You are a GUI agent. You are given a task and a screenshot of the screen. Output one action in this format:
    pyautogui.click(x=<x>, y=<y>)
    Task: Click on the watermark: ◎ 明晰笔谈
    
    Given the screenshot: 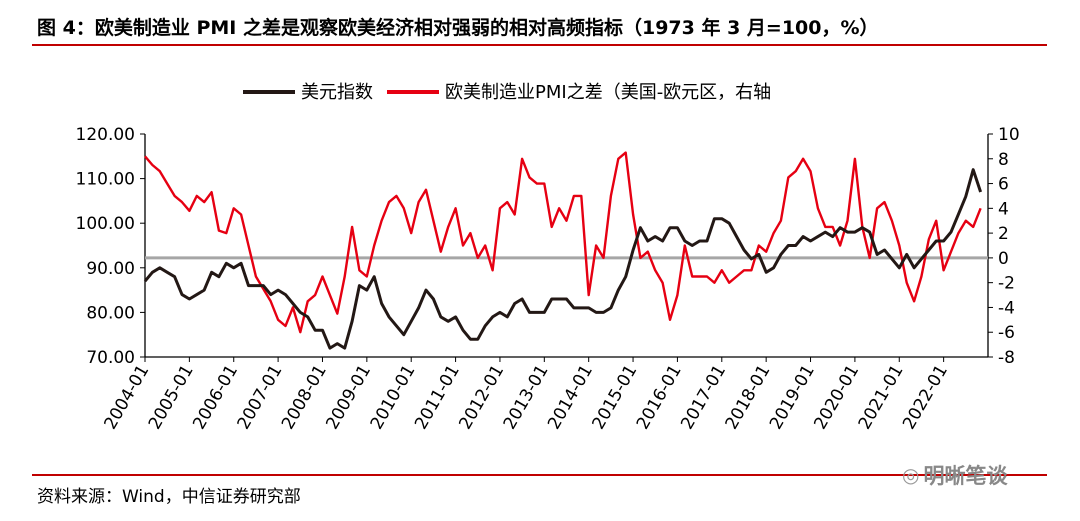 What is the action you would take?
    pyautogui.click(x=954, y=475)
    